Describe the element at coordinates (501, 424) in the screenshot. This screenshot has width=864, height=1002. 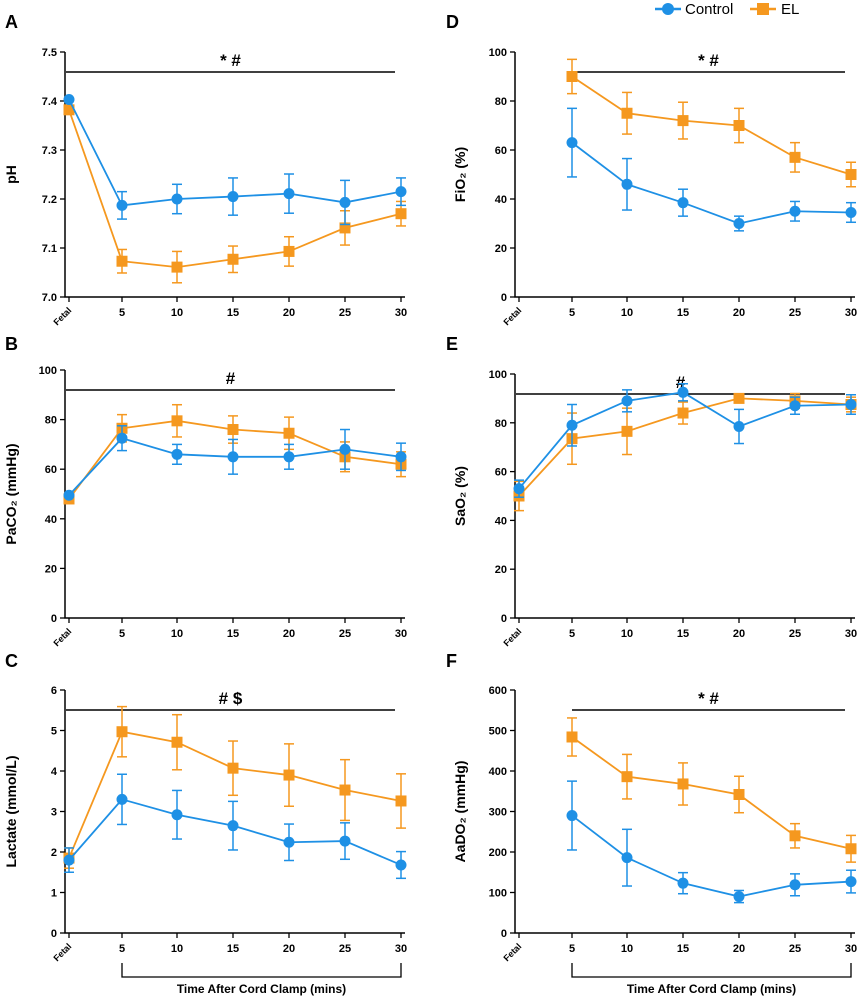
I see `y-tick-label: 80` at that location.